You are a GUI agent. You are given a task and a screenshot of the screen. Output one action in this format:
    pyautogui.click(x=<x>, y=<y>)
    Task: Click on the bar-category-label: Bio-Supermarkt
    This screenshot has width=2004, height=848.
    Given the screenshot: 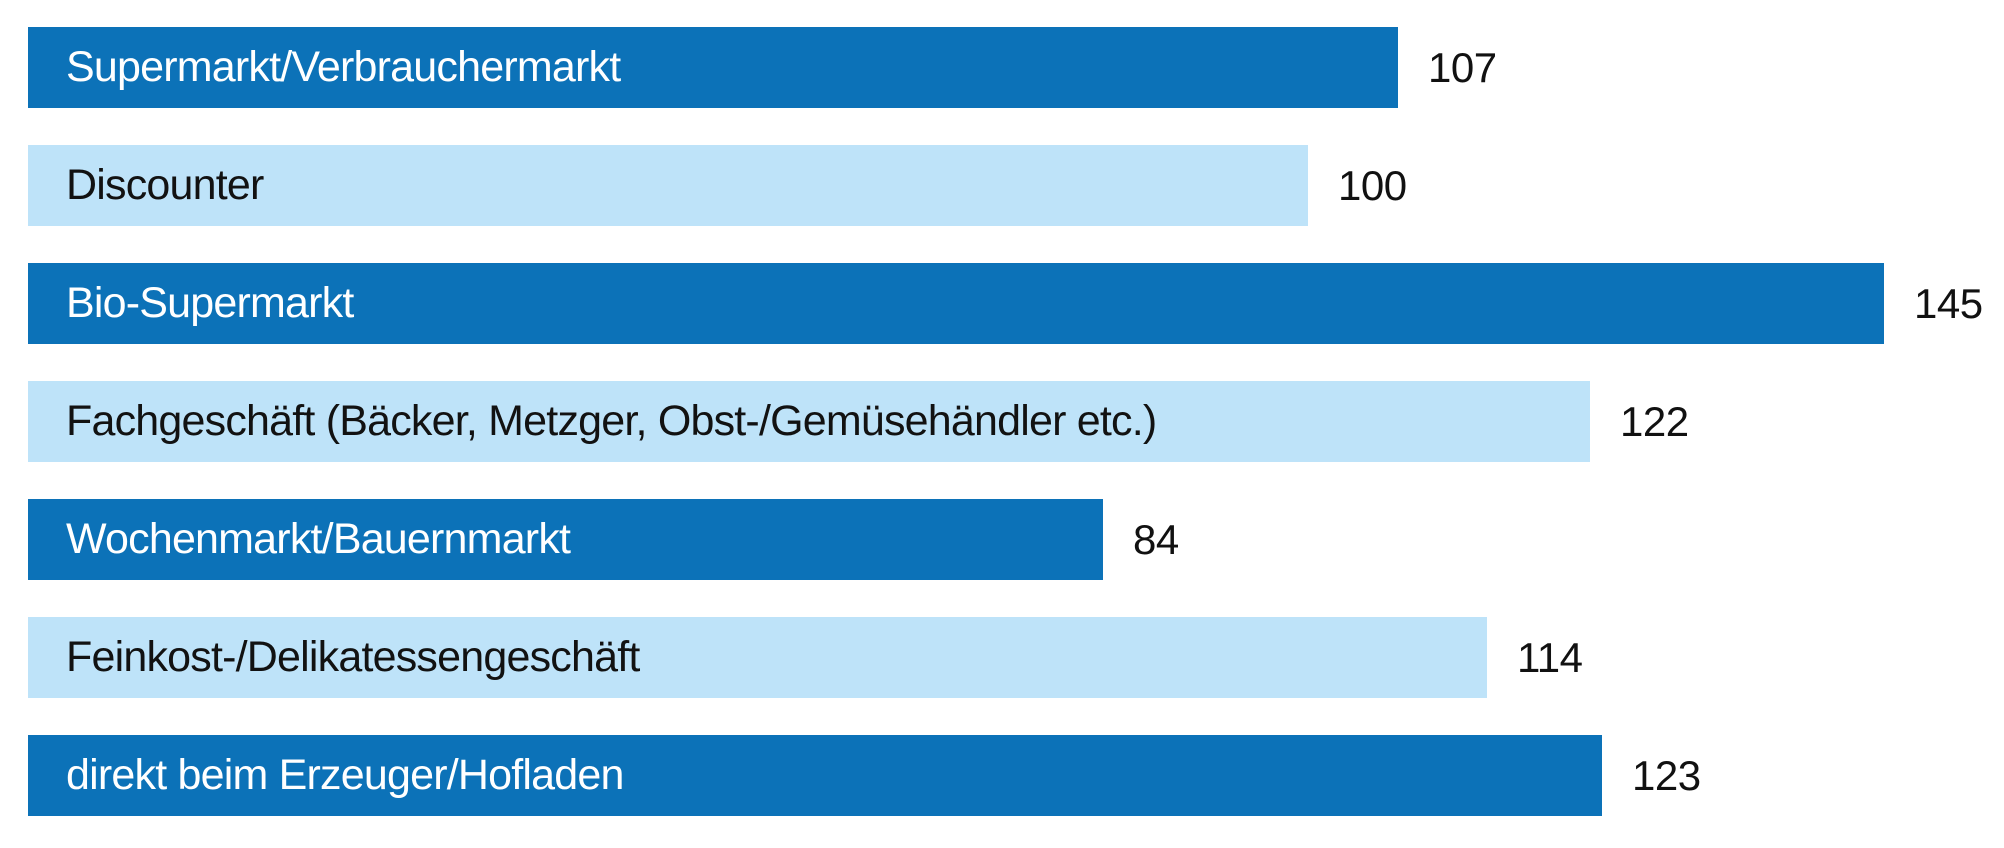 What is the action you would take?
    pyautogui.click(x=210, y=303)
    